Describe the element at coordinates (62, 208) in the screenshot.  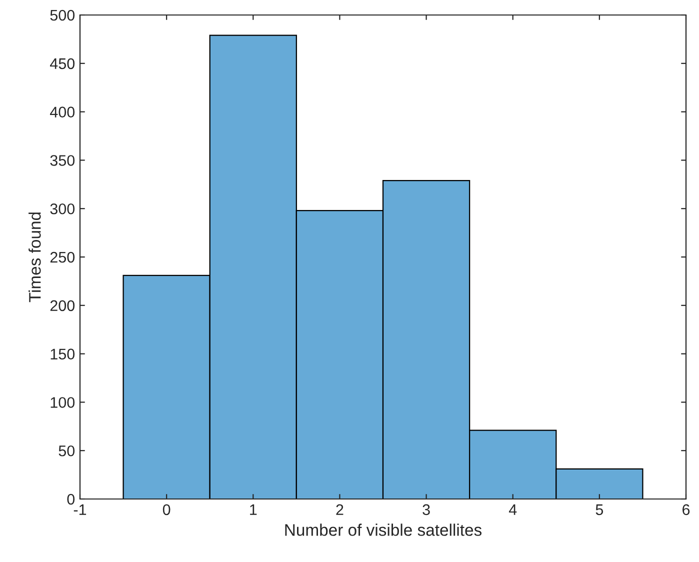
I see `y-tick-label: 300` at that location.